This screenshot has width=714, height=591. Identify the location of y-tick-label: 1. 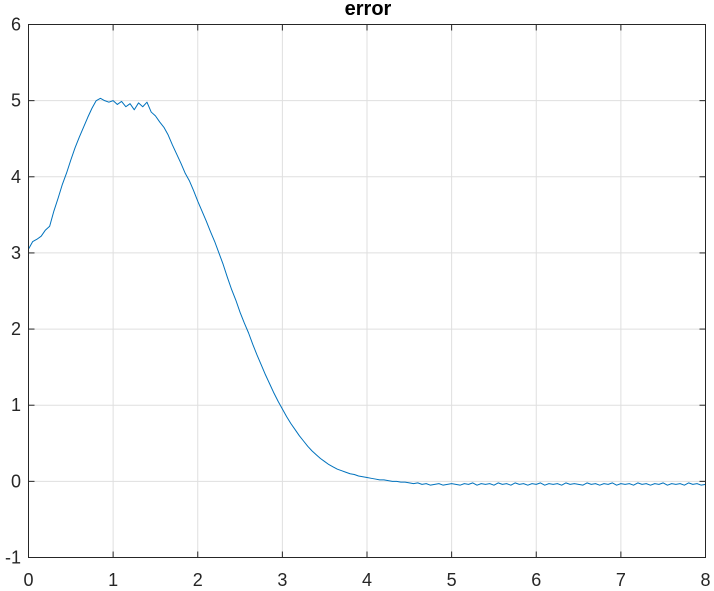
(16, 405).